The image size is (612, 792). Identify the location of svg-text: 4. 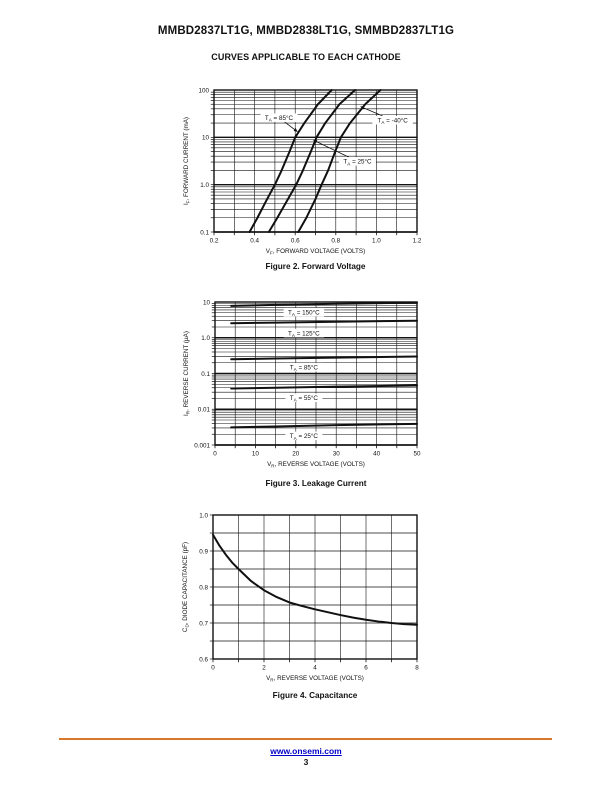
(315, 668).